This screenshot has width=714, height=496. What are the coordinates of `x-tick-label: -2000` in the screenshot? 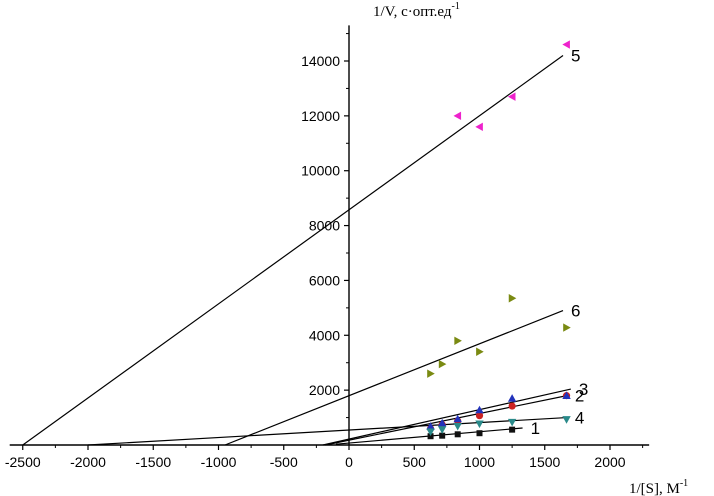 It's located at (88, 462).